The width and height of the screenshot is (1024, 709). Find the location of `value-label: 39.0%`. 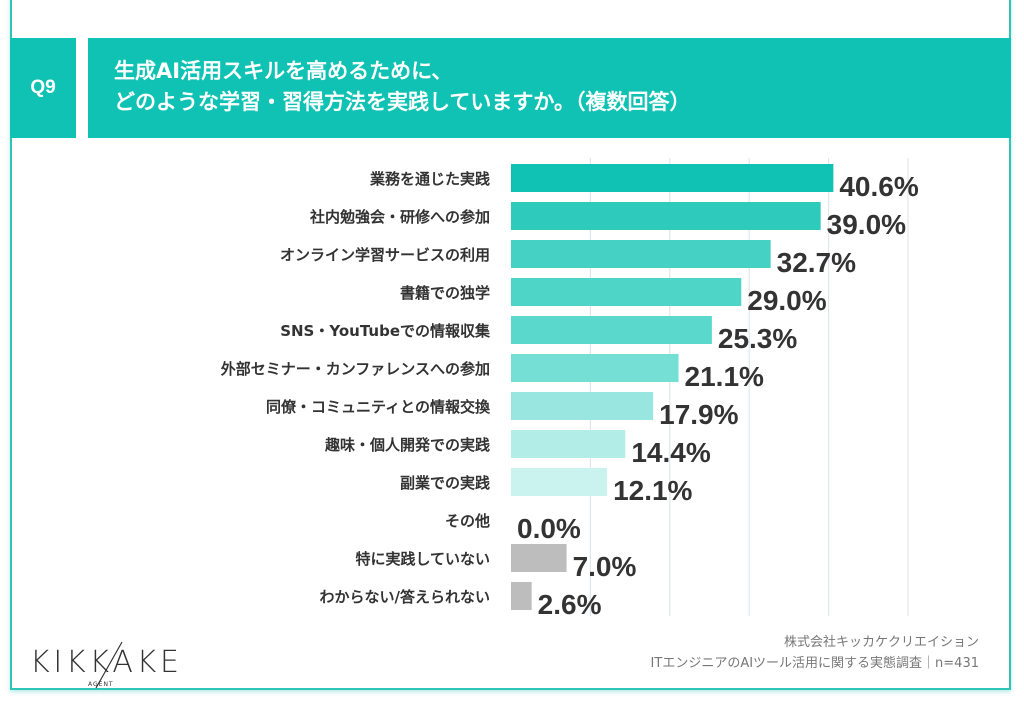

value-label: 39.0% is located at coordinates (866, 224).